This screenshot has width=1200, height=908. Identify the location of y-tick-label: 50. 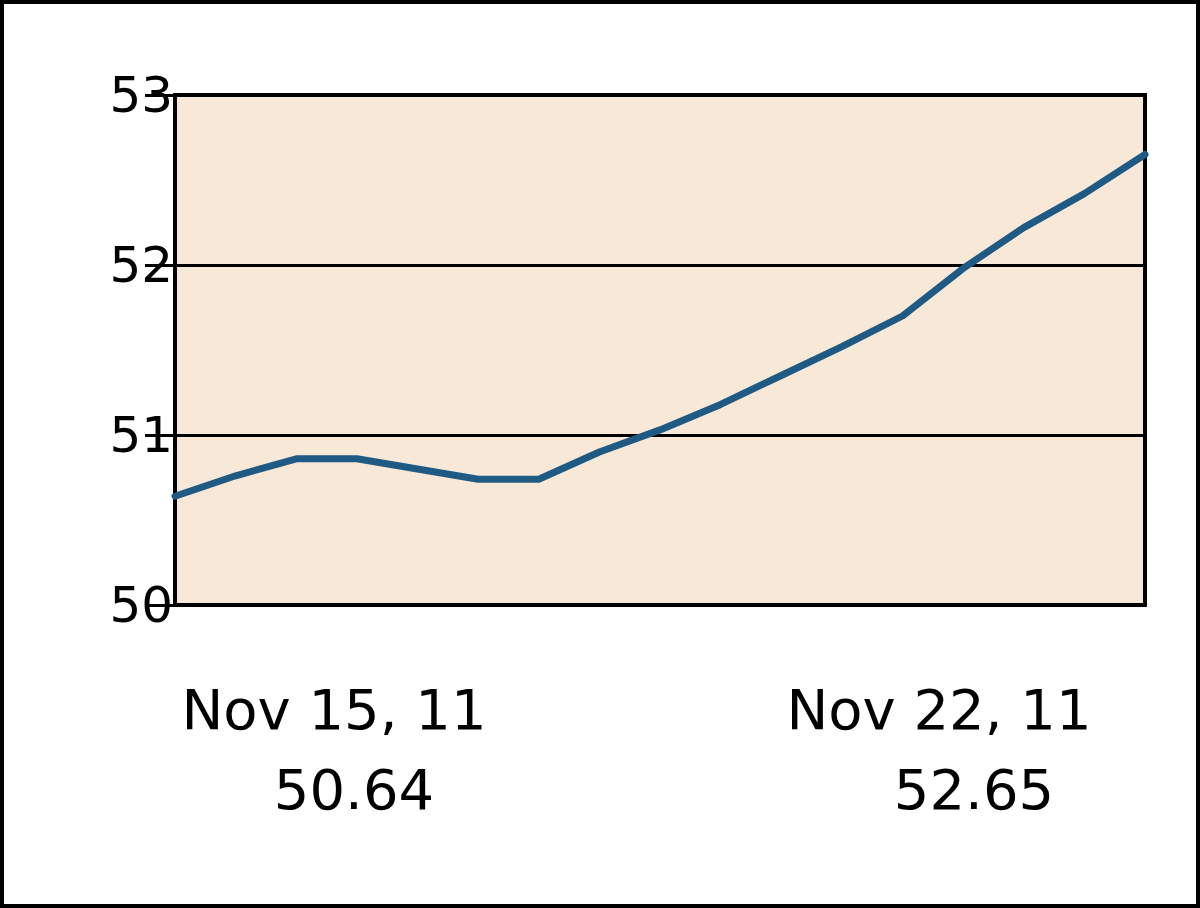
(141, 605).